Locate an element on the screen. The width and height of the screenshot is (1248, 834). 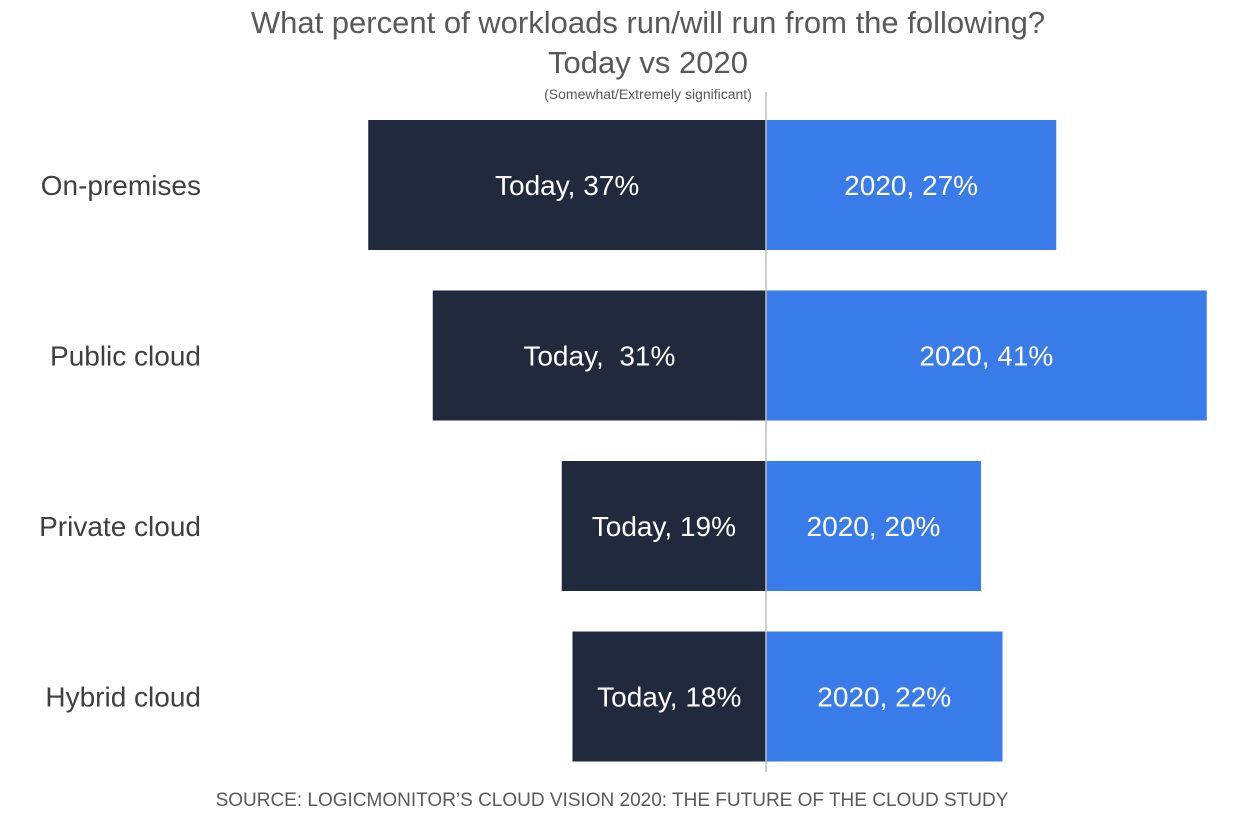
bar-label-2020: 2020, 20% is located at coordinates (874, 526).